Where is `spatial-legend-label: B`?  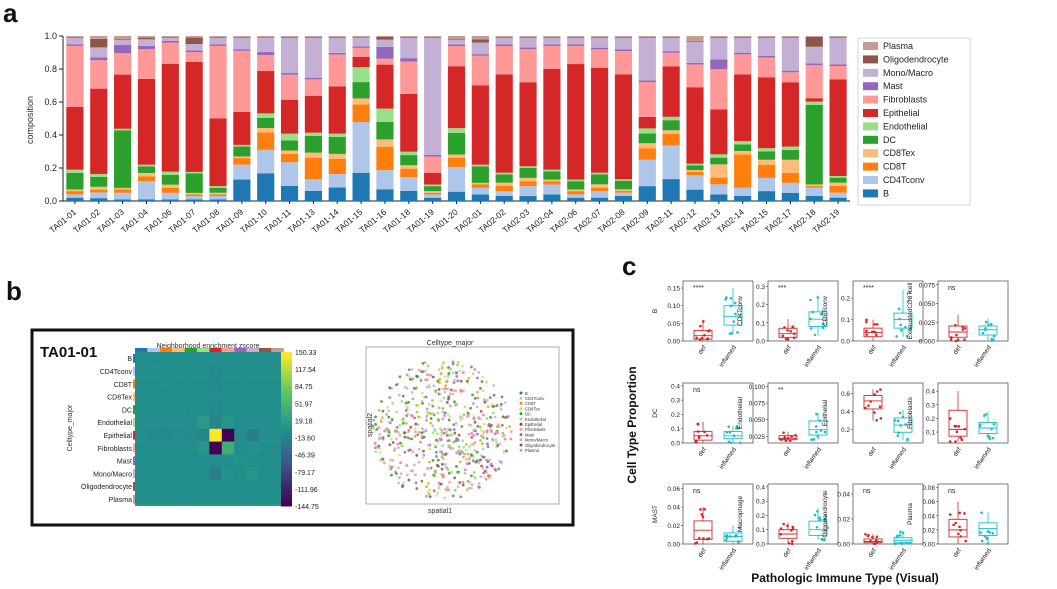
spatial-legend-label: B is located at coordinates (526, 393).